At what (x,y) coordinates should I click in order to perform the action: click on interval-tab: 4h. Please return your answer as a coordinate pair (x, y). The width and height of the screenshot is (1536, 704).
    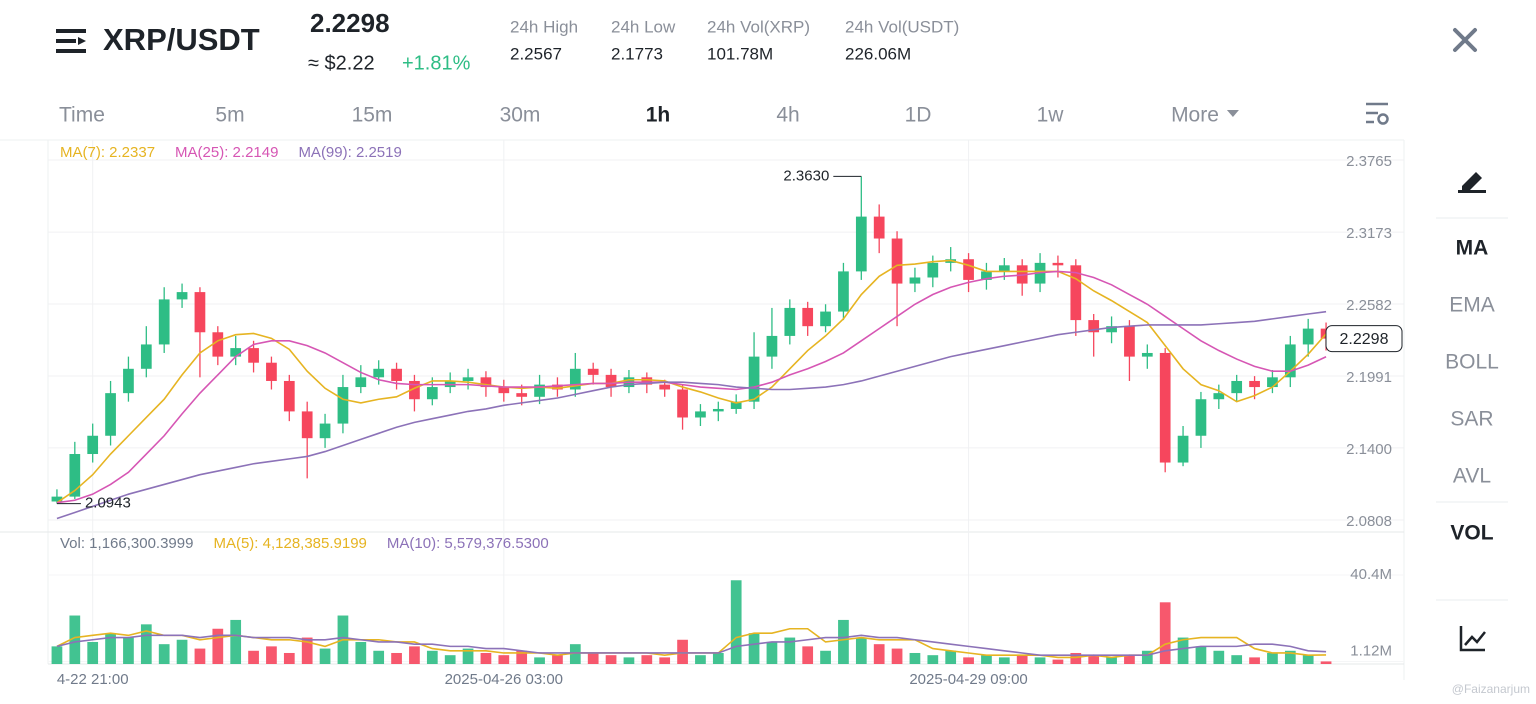
    Looking at the image, I should click on (787, 115).